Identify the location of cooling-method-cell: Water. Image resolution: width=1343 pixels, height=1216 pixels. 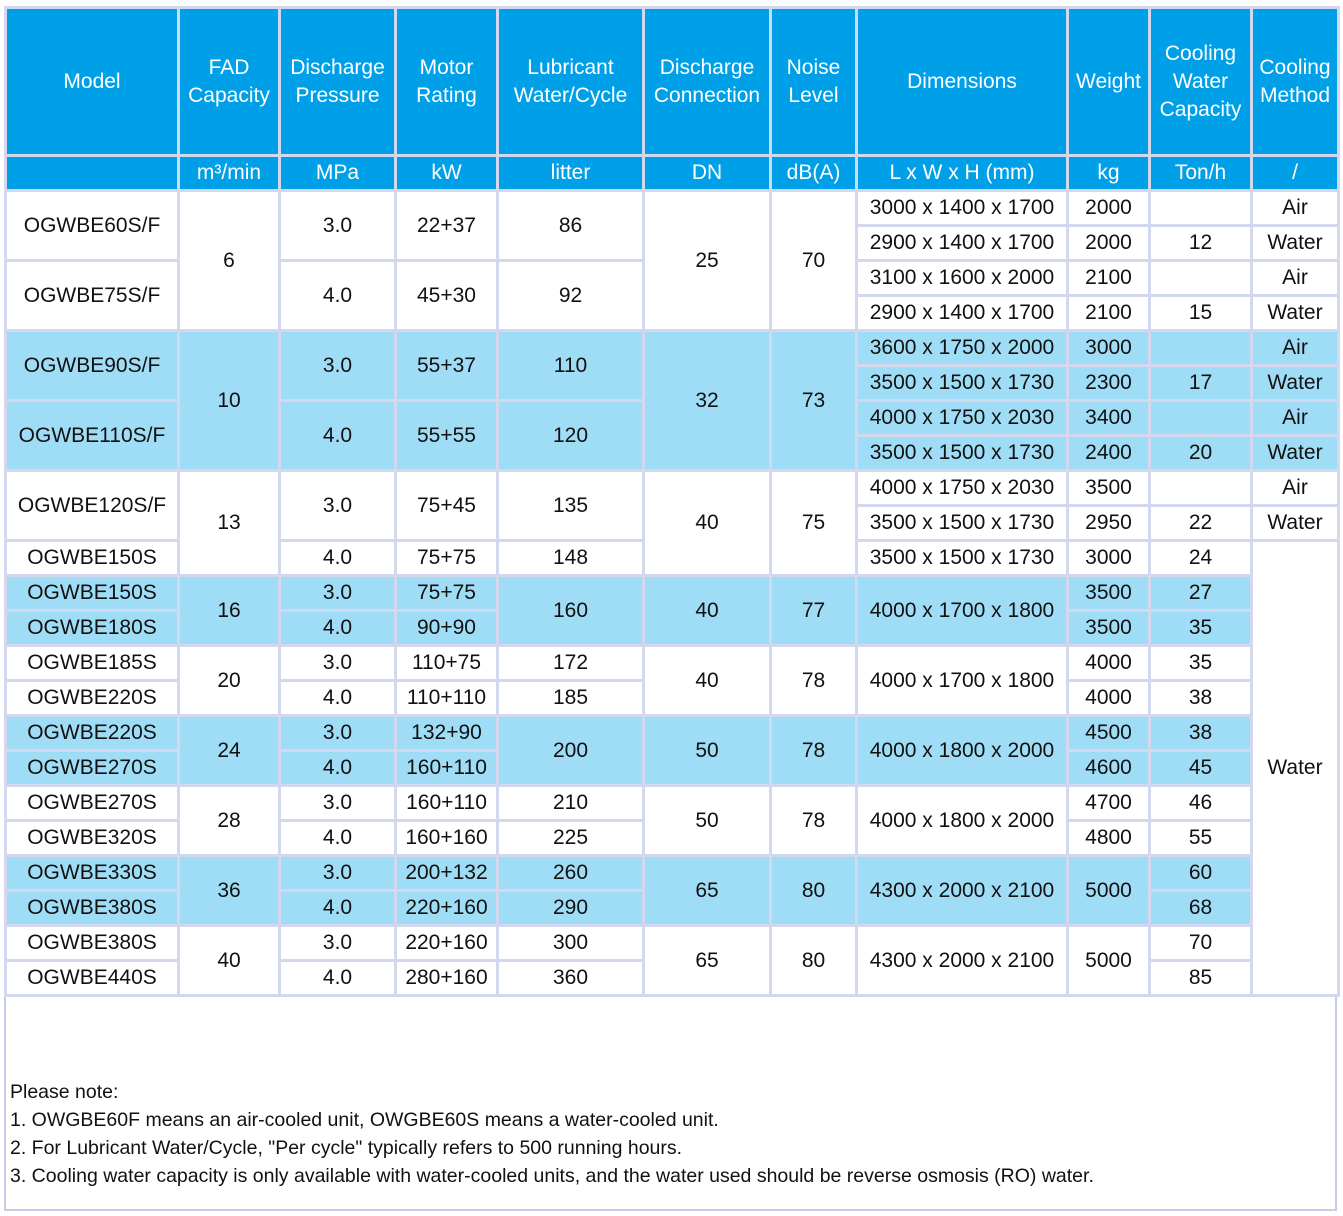
(1295, 243).